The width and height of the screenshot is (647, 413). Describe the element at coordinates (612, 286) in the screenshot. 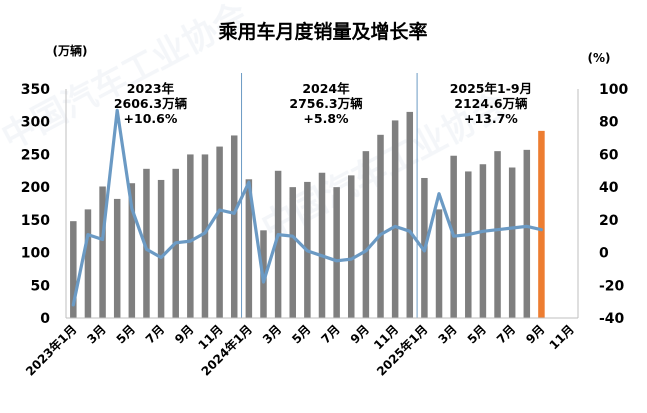

I see `right-tick--20: -20` at that location.